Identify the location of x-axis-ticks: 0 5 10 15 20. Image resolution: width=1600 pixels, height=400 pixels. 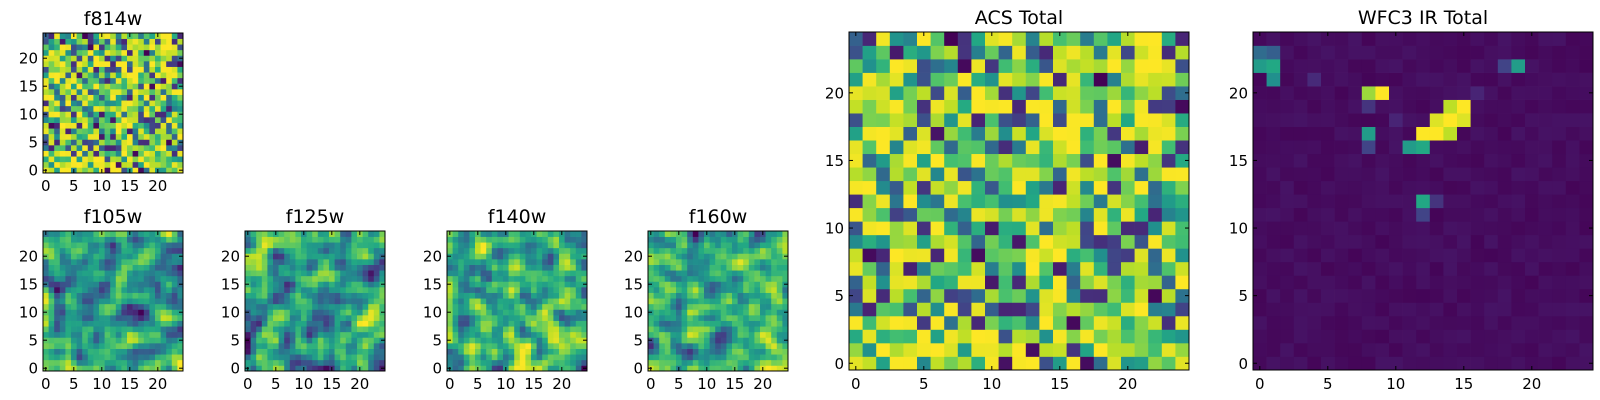
(104, 114).